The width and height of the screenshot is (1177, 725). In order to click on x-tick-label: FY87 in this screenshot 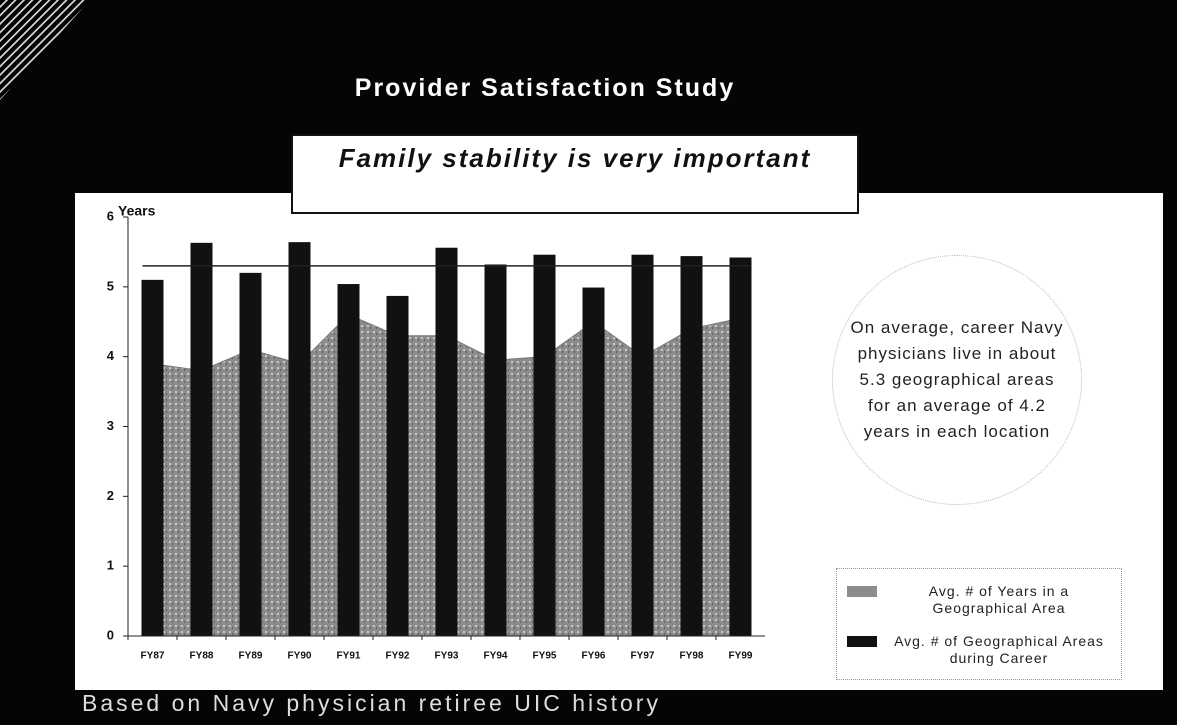, I will do `click(153, 656)`.